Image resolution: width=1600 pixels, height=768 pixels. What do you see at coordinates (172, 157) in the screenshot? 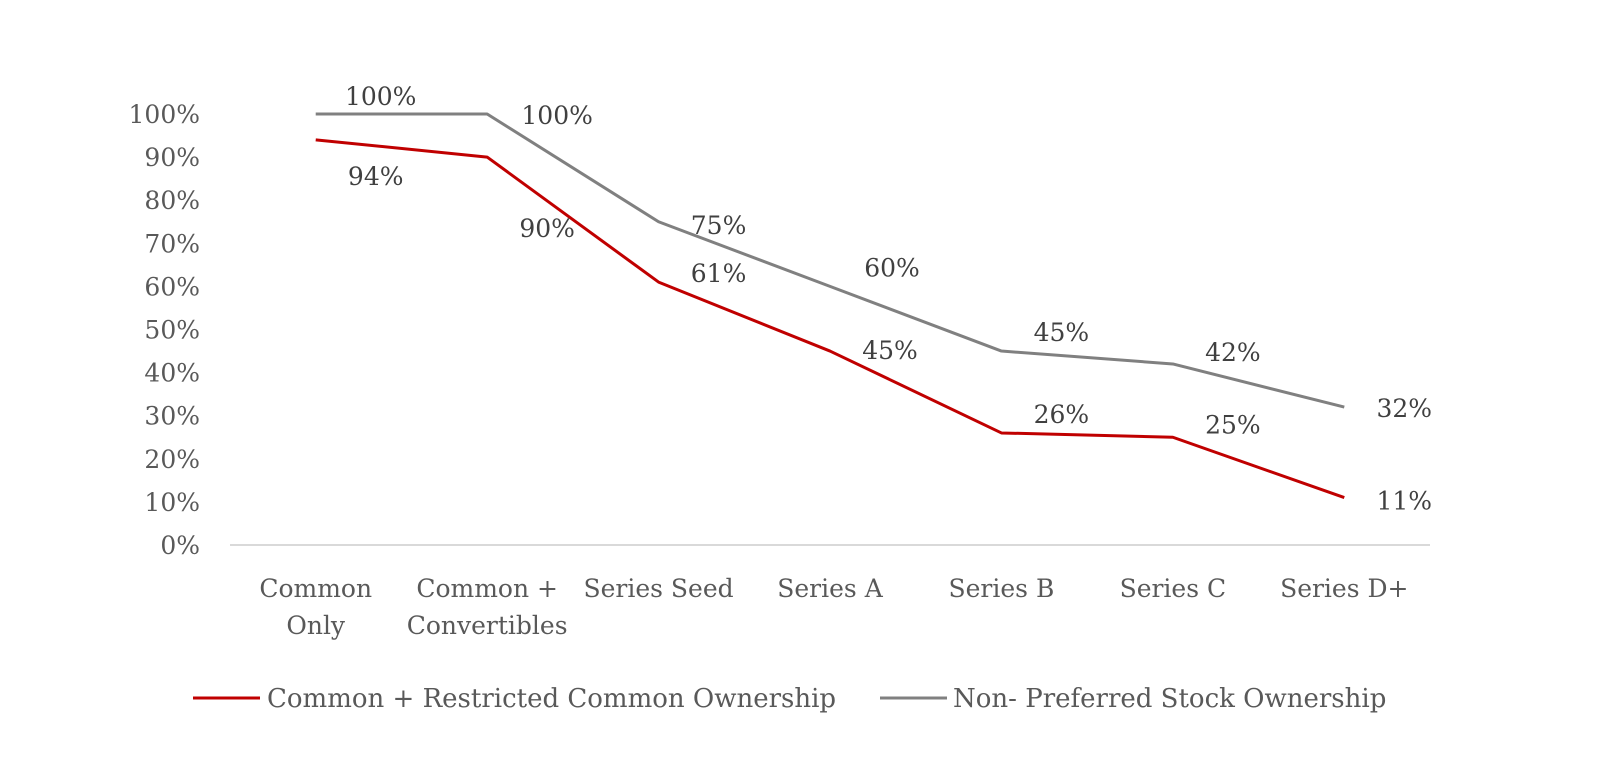
I see `y-tick-label: 90%` at bounding box center [172, 157].